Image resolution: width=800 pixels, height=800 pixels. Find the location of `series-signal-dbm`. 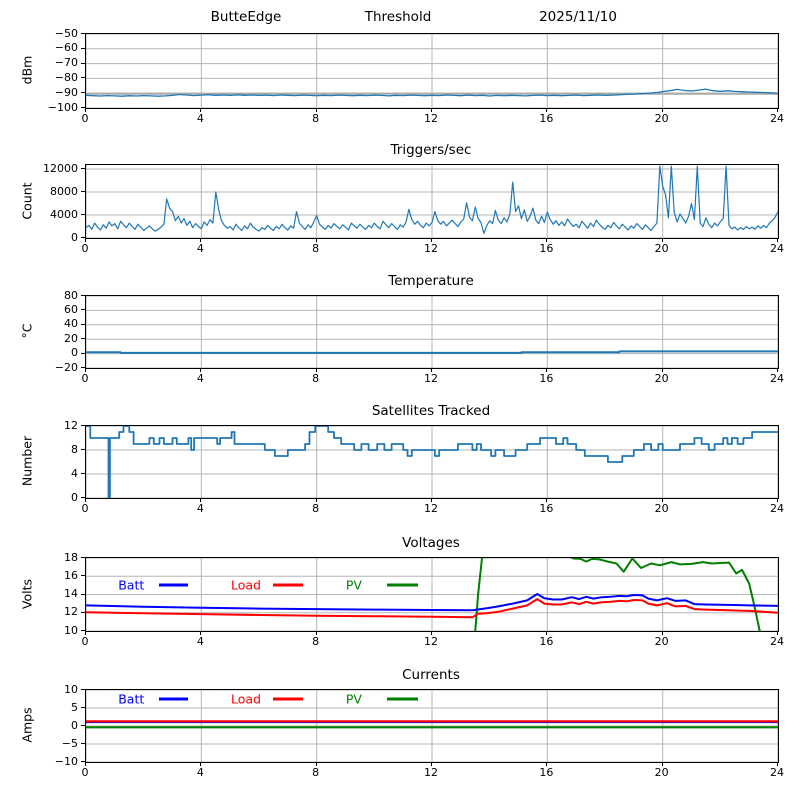

series-signal-dbm is located at coordinates (432, 92).